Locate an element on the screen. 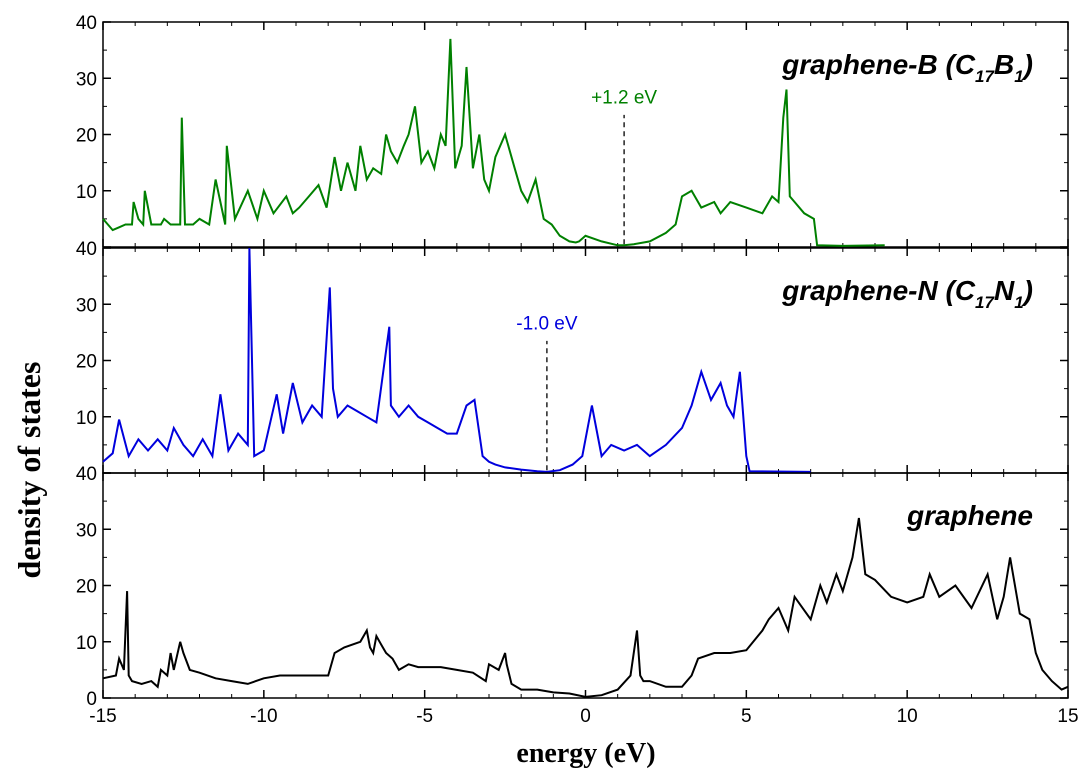 The height and width of the screenshot is (769, 1086). panel-title: graphene-B (C17B1) is located at coordinates (907, 67).